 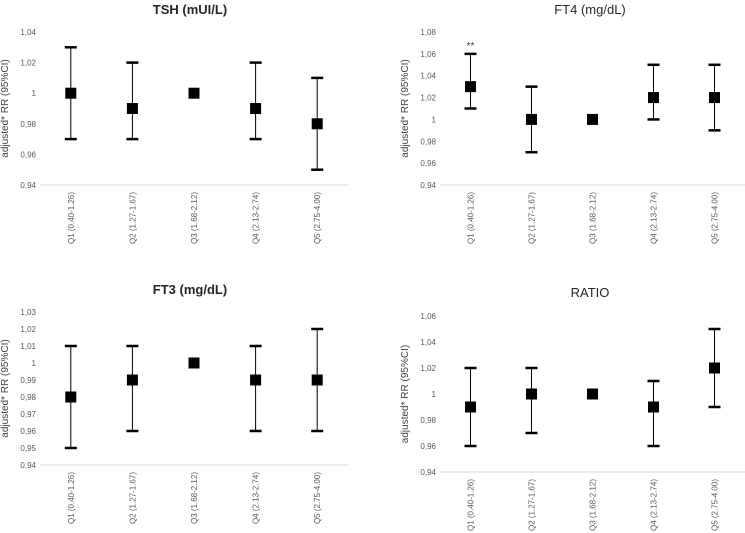 What do you see at coordinates (190, 9) in the screenshot?
I see `chart-title: TSH (mUI/L)` at bounding box center [190, 9].